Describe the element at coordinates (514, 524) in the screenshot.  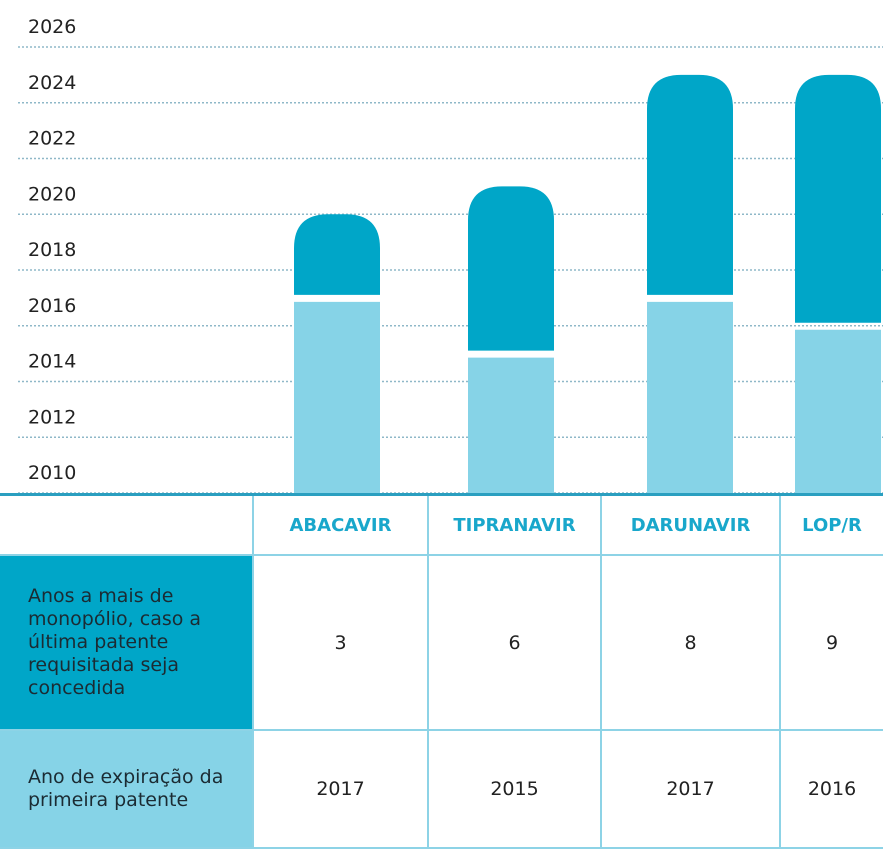
I see `category-label: TIPRANAVIR` at that location.